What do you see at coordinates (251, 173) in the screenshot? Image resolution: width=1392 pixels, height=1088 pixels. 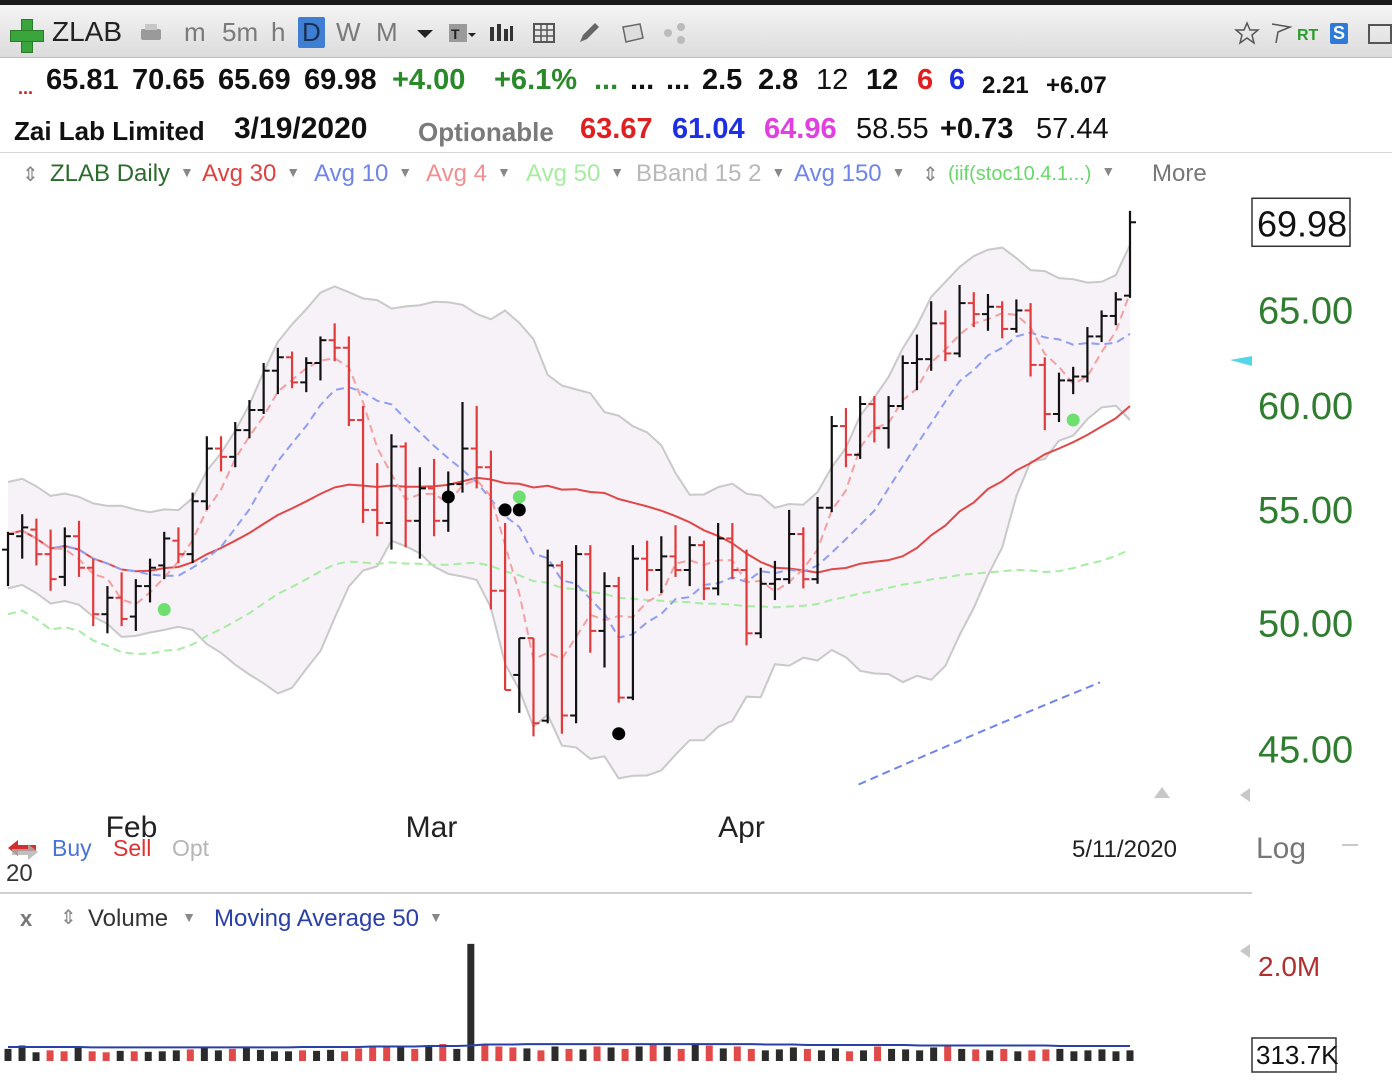 I see `legend-avg30: Avg 30 ▼` at bounding box center [251, 173].